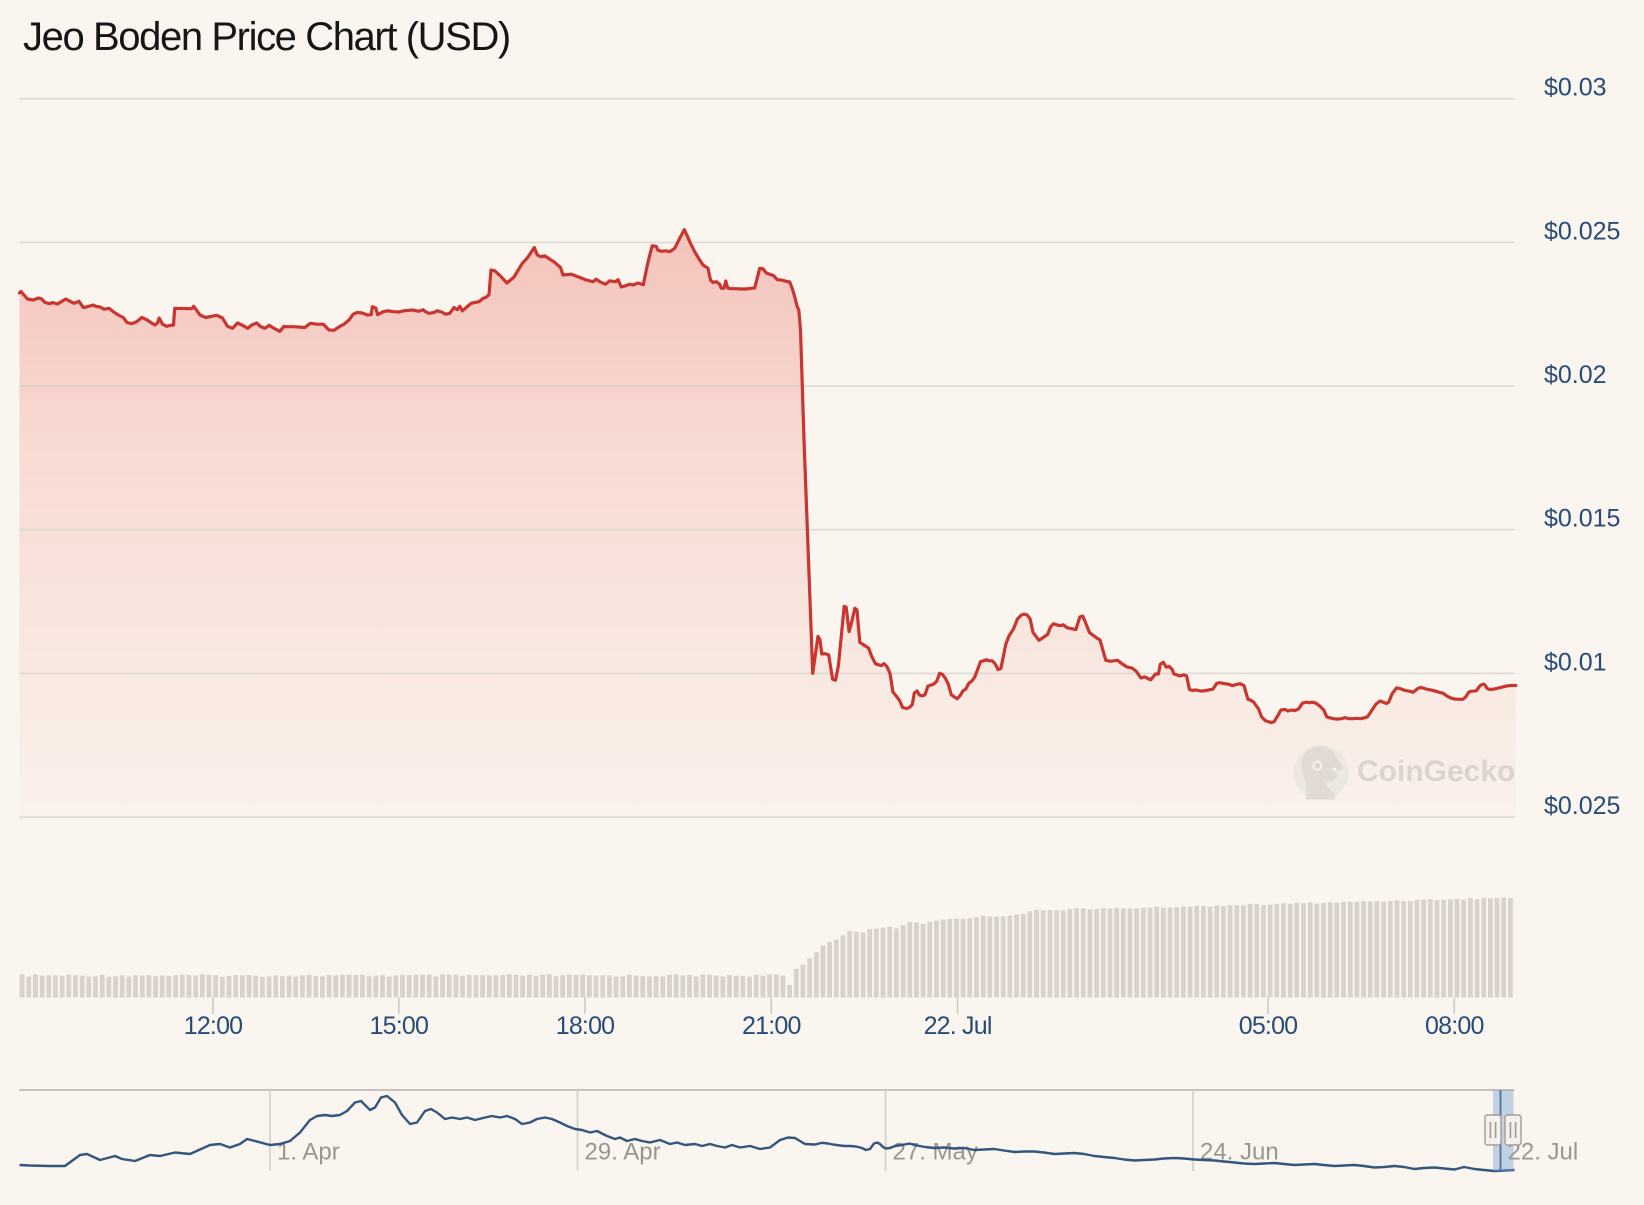 Image resolution: width=1644 pixels, height=1205 pixels. Describe the element at coordinates (399, 1026) in the screenshot. I see `svg-text: 15:00` at that location.